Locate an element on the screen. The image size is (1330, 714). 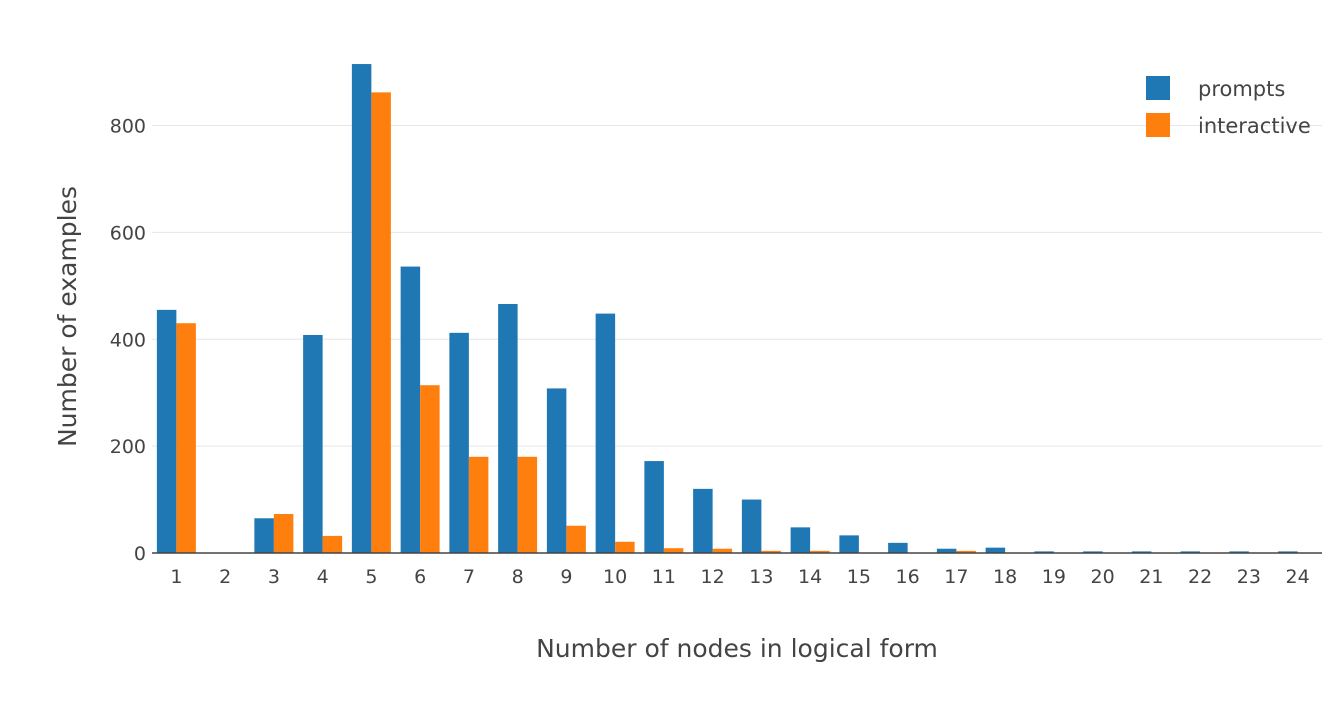
y-tick-label: 600 is located at coordinates (128, 233).